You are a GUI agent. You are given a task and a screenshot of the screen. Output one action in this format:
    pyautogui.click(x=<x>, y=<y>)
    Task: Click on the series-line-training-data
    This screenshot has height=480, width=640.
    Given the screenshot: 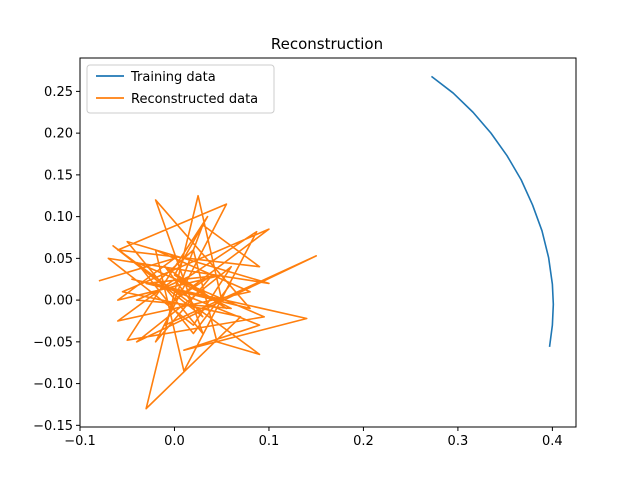 What is the action you would take?
    pyautogui.click(x=492, y=211)
    